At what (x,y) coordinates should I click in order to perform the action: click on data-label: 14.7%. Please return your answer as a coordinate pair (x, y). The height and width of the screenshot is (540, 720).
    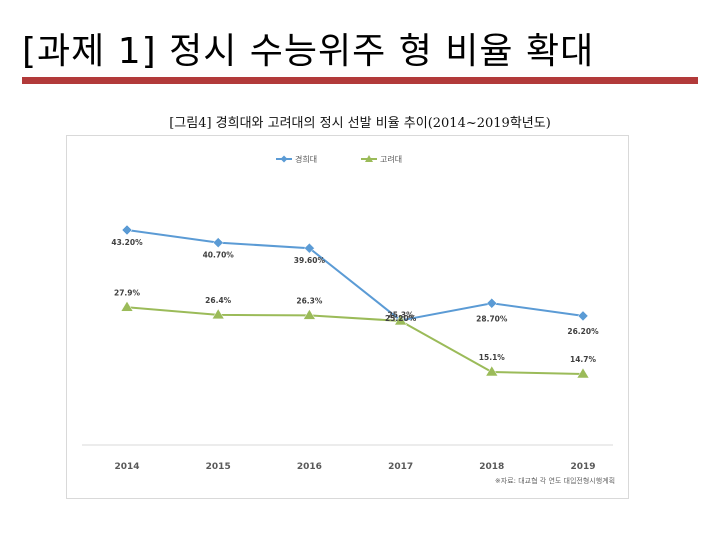
    Looking at the image, I should click on (583, 359).